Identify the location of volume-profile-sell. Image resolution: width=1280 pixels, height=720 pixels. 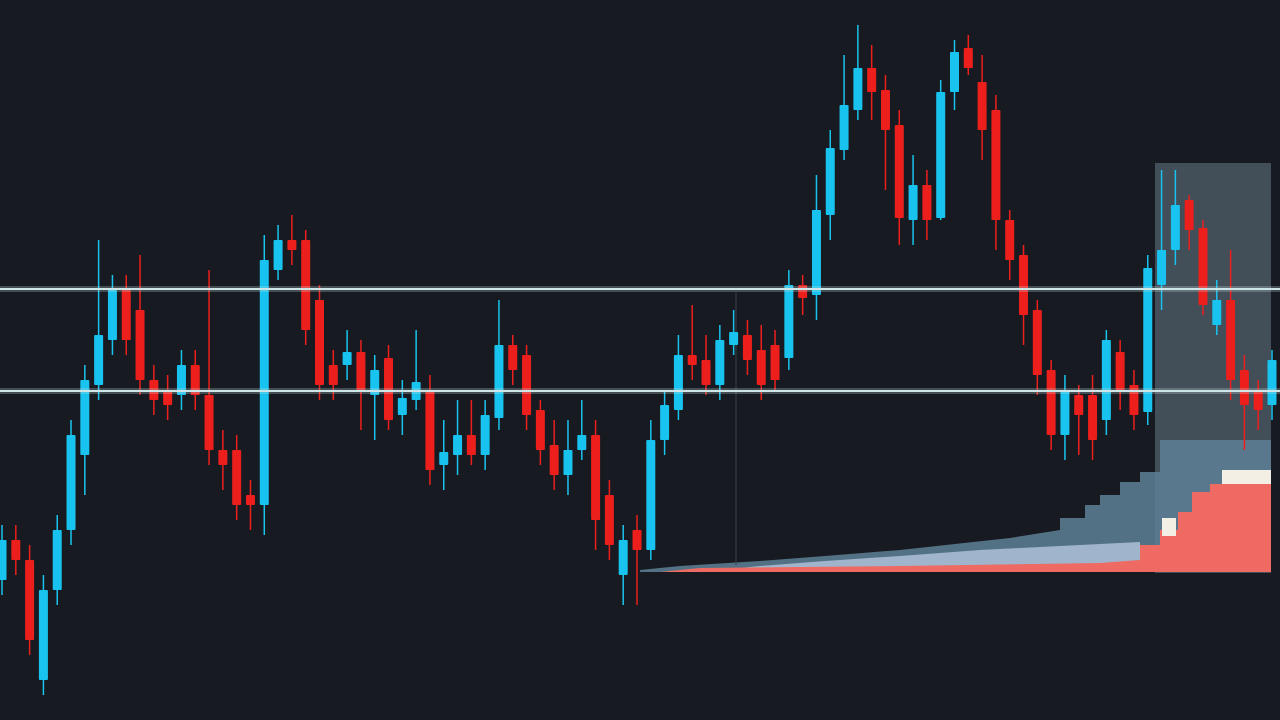
(965, 528).